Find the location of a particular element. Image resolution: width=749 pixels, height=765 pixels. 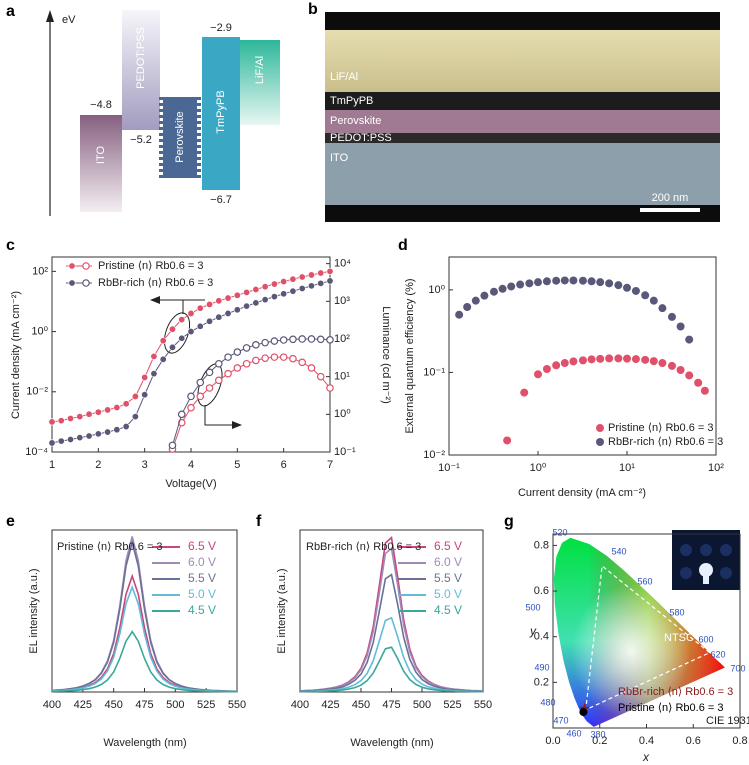

wavelength-label: 490 is located at coordinates (541, 667).